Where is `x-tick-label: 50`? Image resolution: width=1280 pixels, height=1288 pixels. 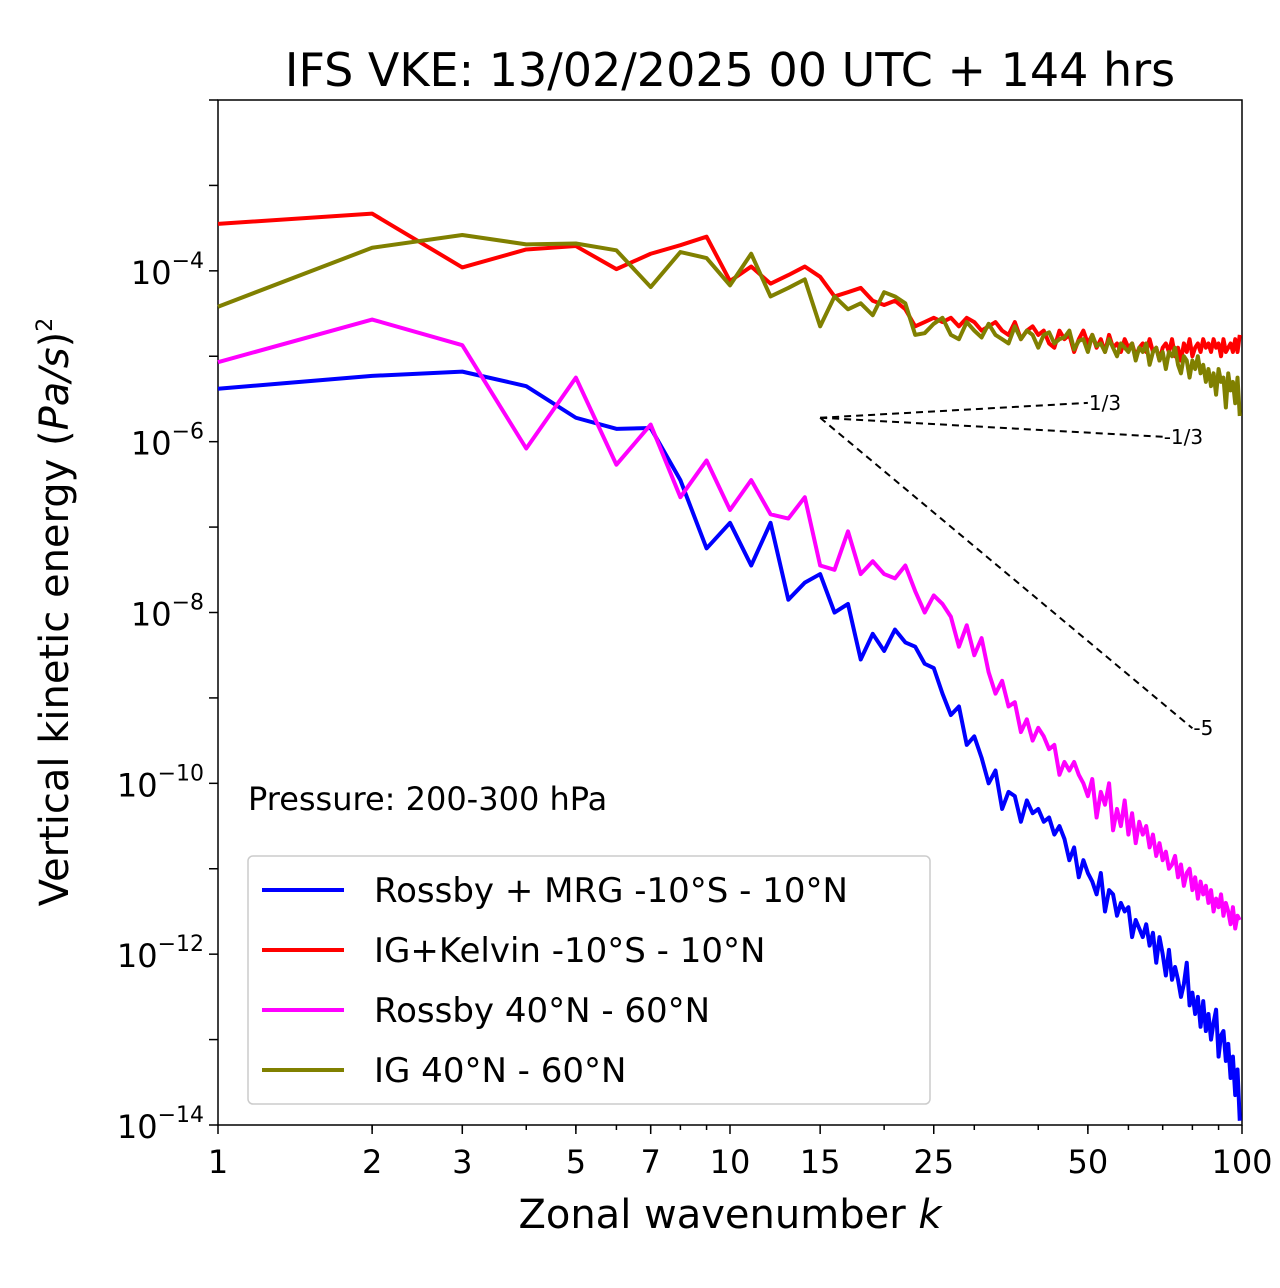
x-tick-label: 50 is located at coordinates (1088, 1162).